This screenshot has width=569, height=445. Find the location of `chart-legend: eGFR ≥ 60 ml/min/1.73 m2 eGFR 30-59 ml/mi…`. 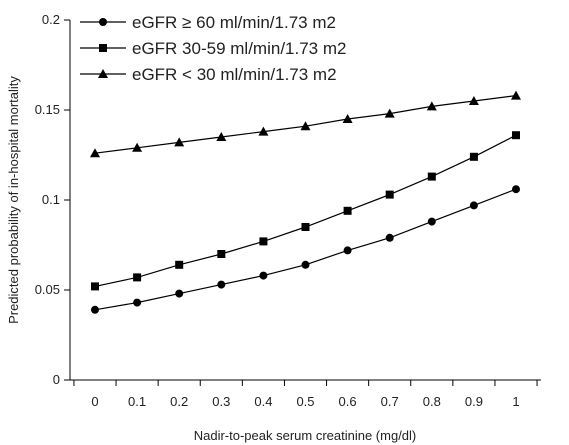

chart-legend: eGFR ≥ 60 ml/min/1.73 m2 eGFR 30-59 ml/mi… is located at coordinates (213, 48).